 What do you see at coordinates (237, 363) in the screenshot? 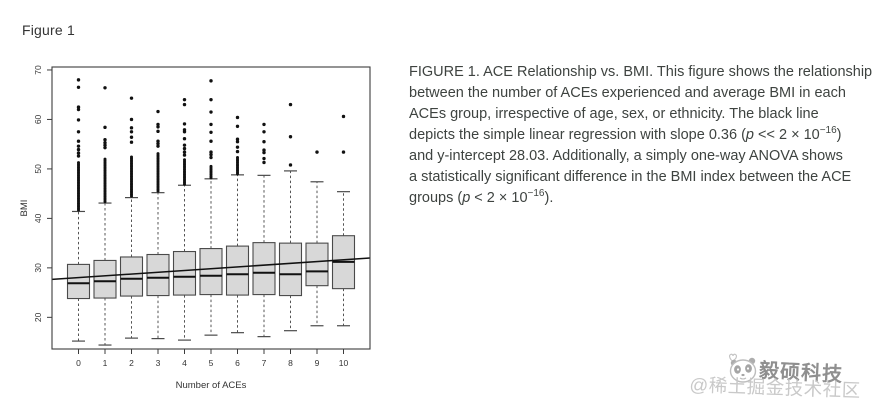
I see `x-tick-label: 6` at bounding box center [237, 363].